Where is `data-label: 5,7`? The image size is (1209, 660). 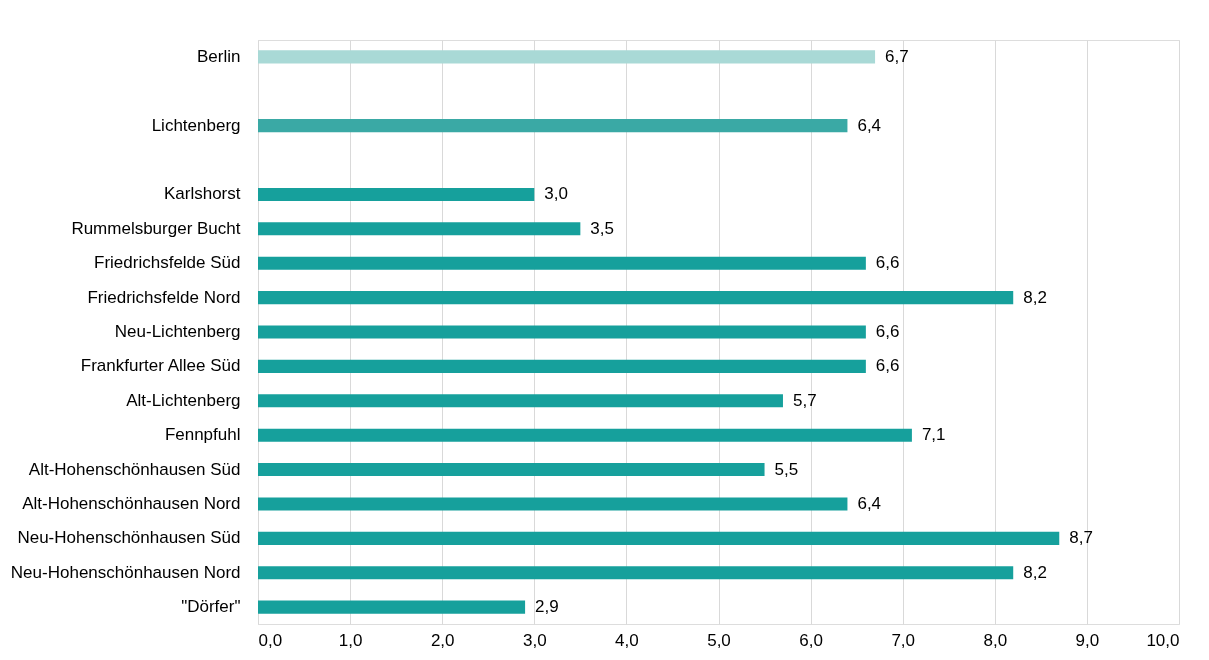
data-label: 5,7 is located at coordinates (804, 400).